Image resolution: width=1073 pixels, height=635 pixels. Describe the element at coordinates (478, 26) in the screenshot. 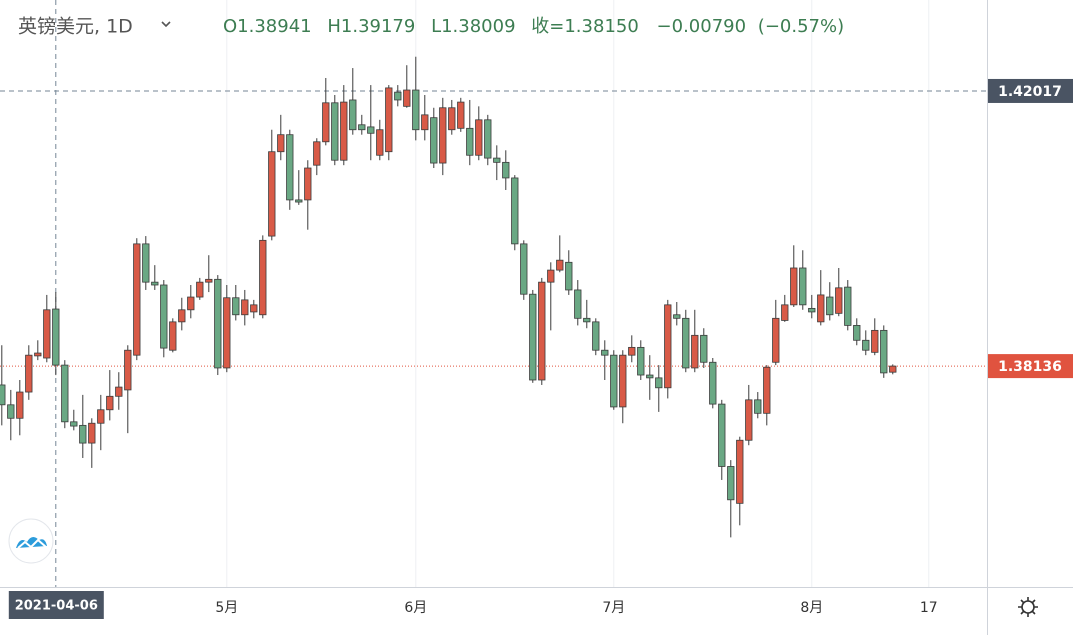

I see `low-value: 1.38009` at that location.